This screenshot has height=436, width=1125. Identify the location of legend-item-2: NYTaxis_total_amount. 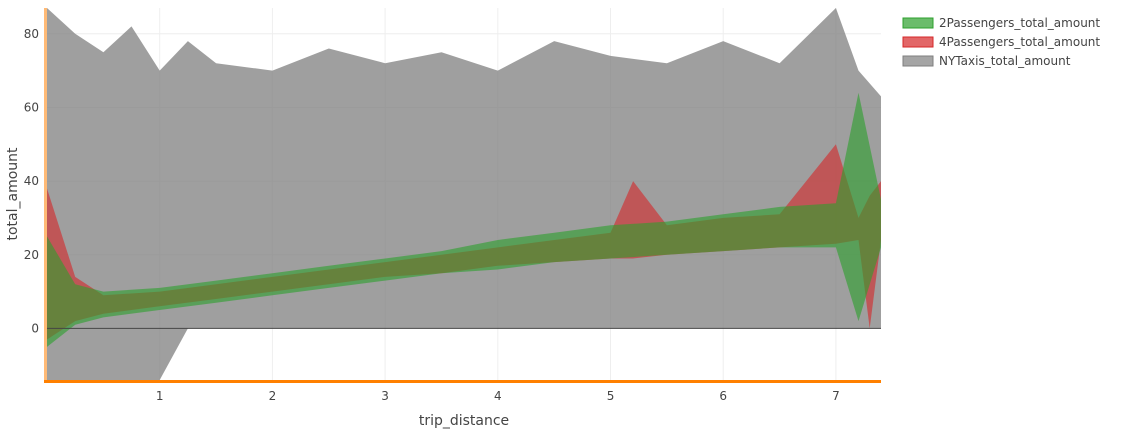
(986, 61).